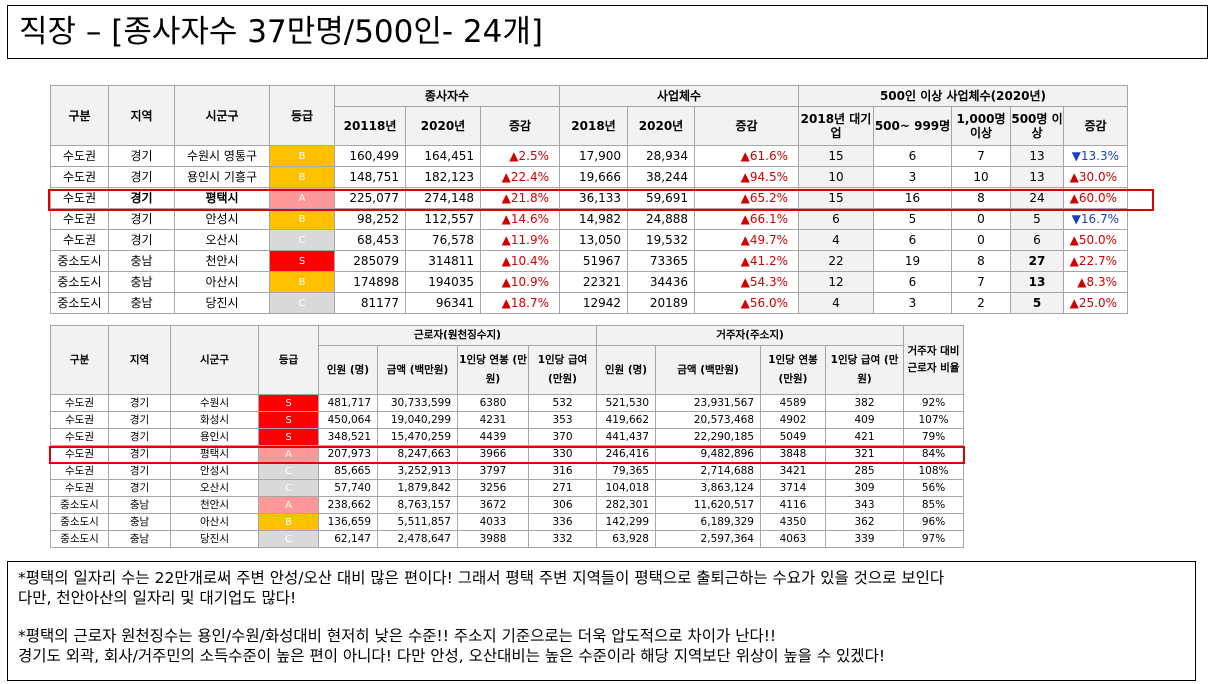 The height and width of the screenshot is (684, 1216). Describe the element at coordinates (139, 360) in the screenshot. I see `header2-region: 지역` at that location.